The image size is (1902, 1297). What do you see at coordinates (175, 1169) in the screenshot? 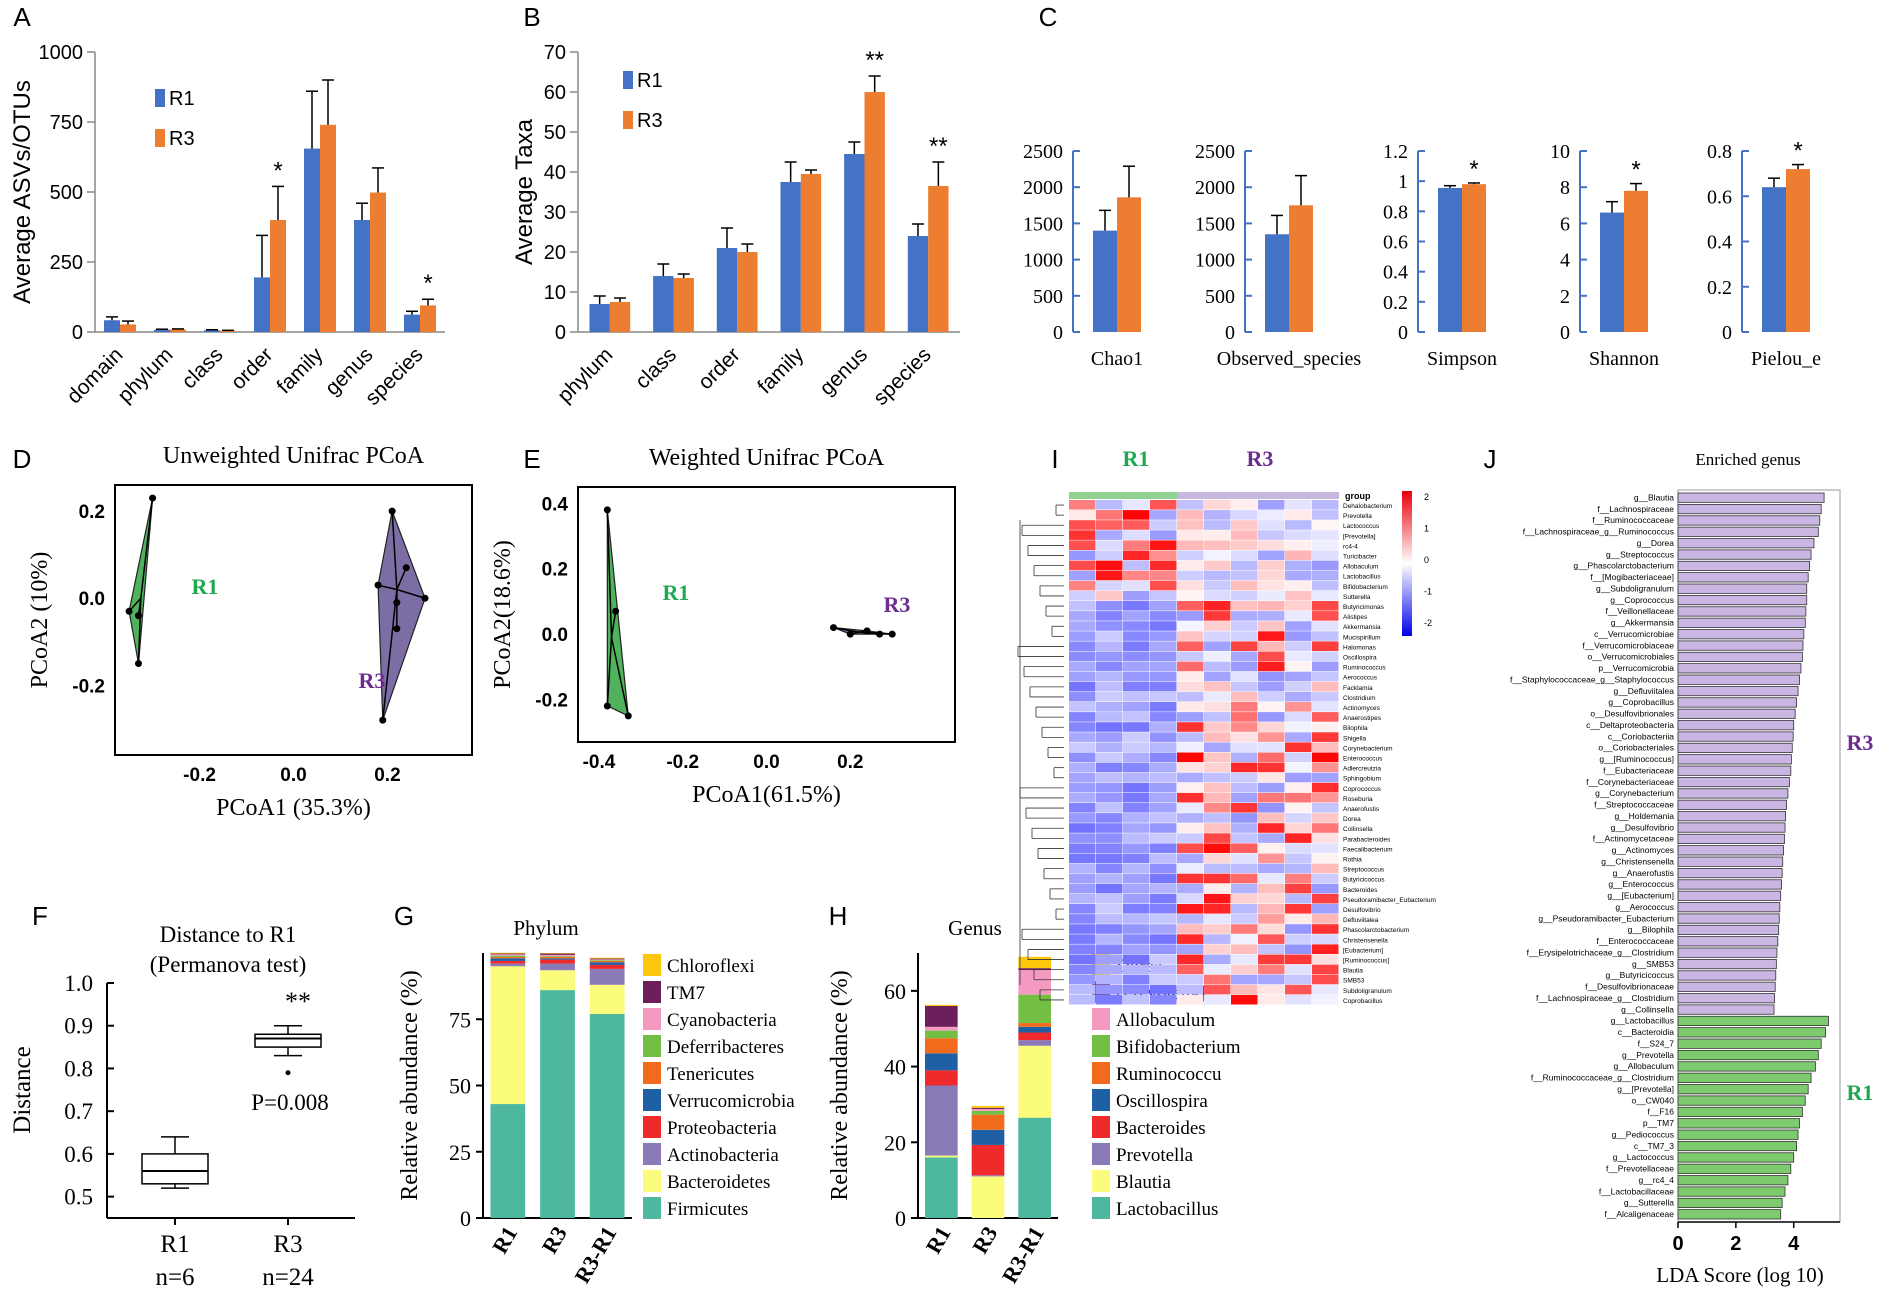
I see `box-R1` at bounding box center [175, 1169].